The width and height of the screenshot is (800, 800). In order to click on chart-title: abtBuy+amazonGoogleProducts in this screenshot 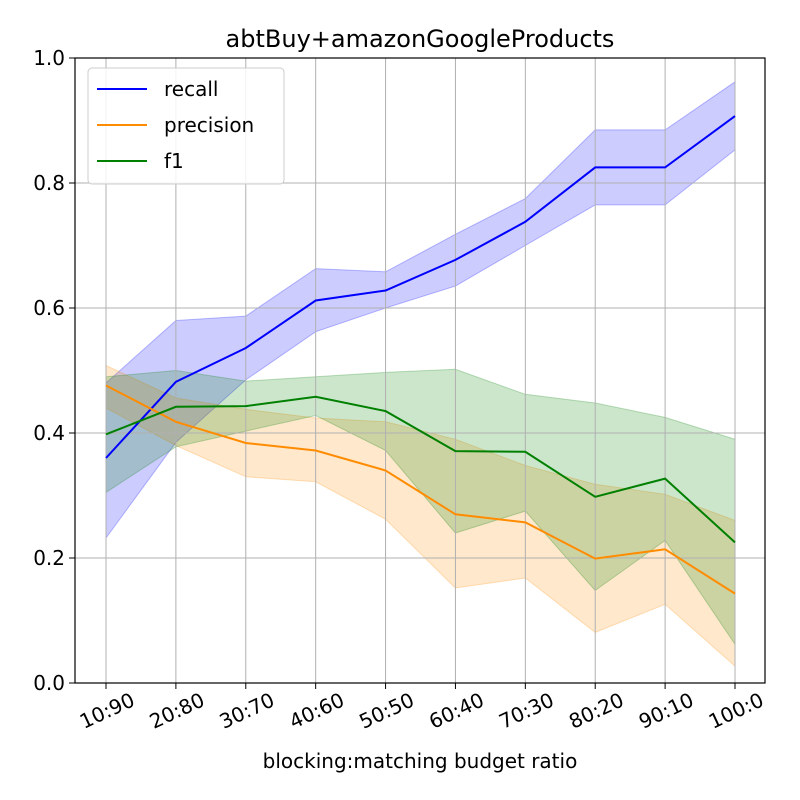, I will do `click(420, 39)`.